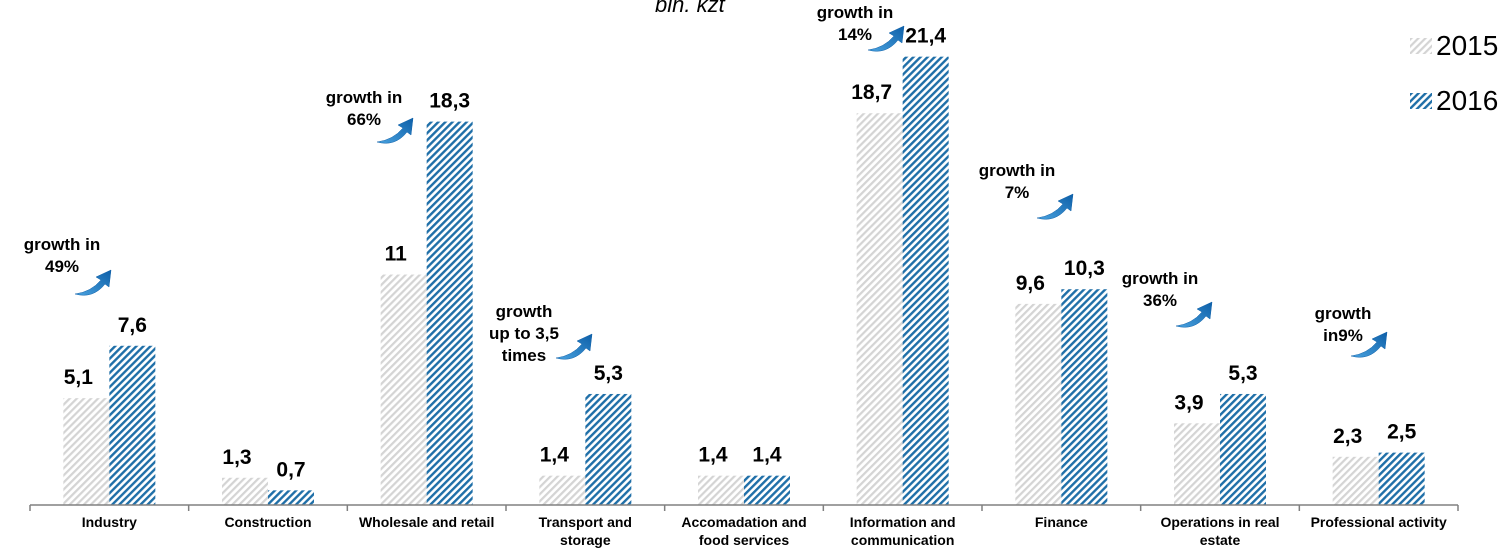 Image resolution: width=1512 pixels, height=553 pixels. Describe the element at coordinates (524, 333) in the screenshot. I see `growth-annotation-2: growth up to 3,5 times` at that location.